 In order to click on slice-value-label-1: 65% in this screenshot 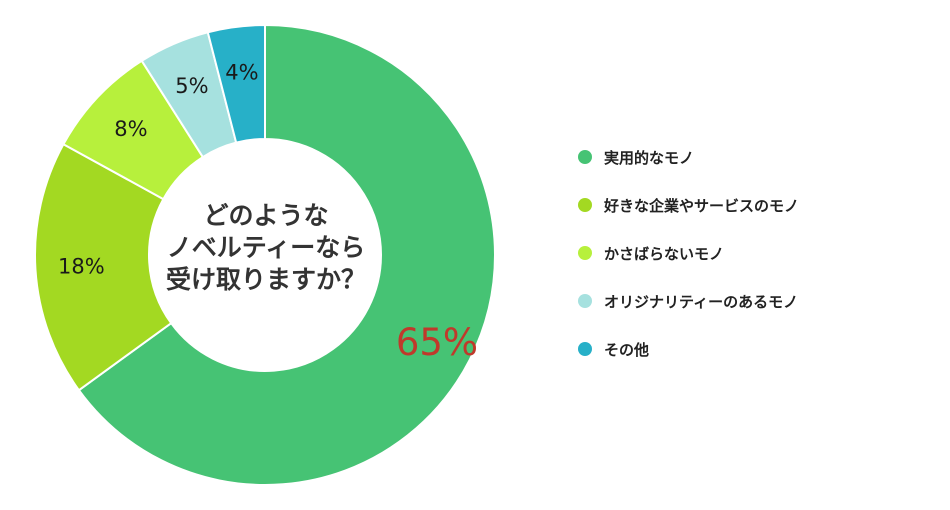, I will do `click(437, 342)`.